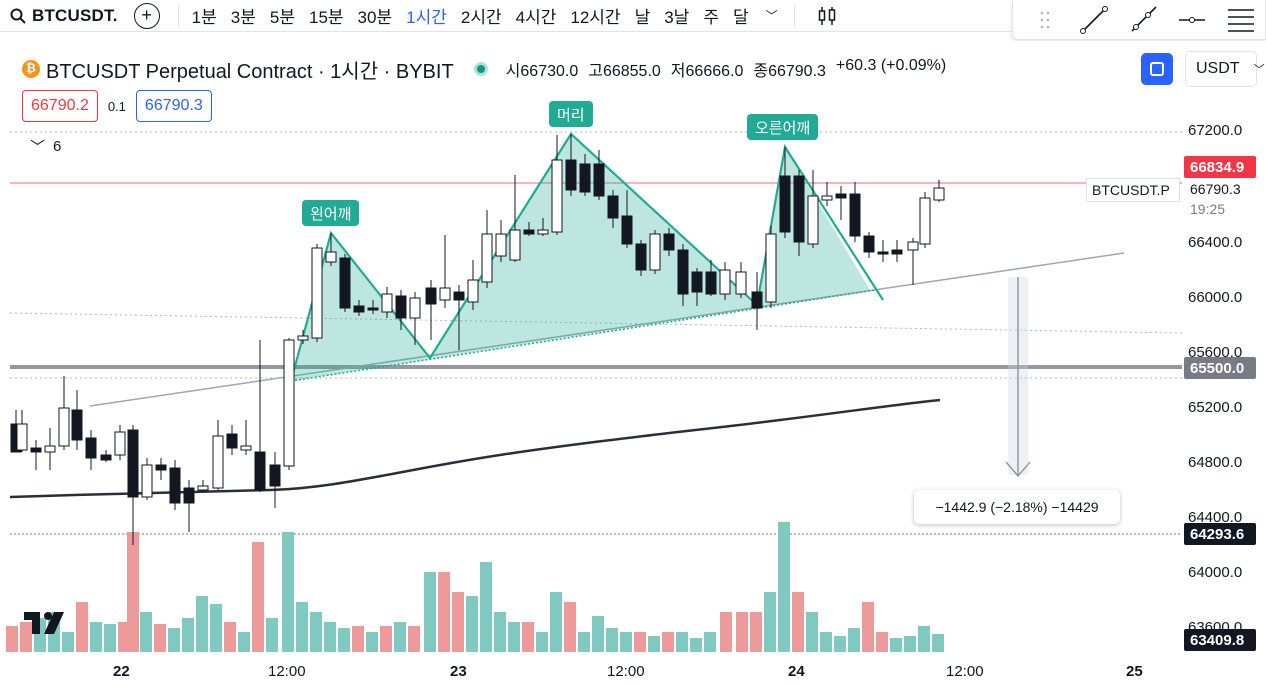  I want to click on fullscreen-icon, so click(1157, 69).